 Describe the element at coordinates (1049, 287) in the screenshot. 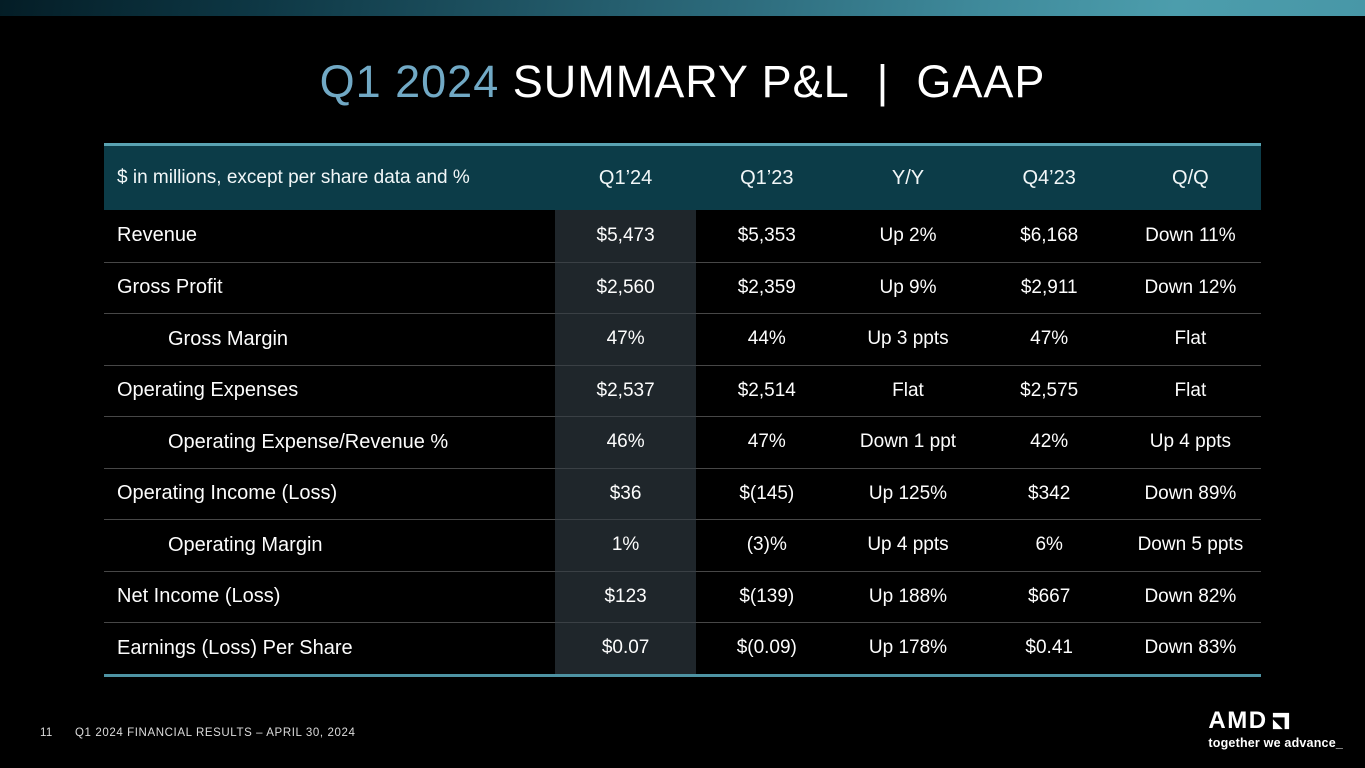

I see `cell-q423: $2,911` at that location.